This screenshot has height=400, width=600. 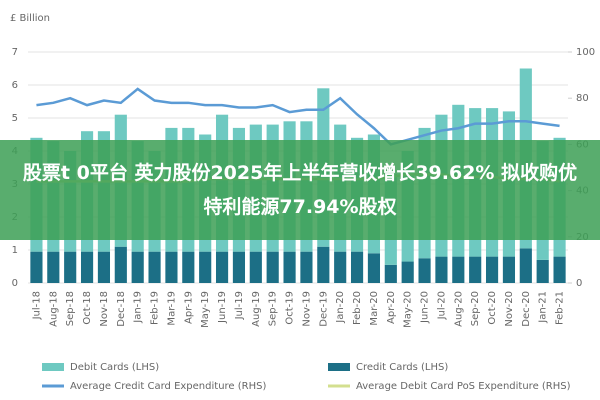 What do you see at coordinates (15, 52) in the screenshot?
I see `y-tick-label: 7` at bounding box center [15, 52].